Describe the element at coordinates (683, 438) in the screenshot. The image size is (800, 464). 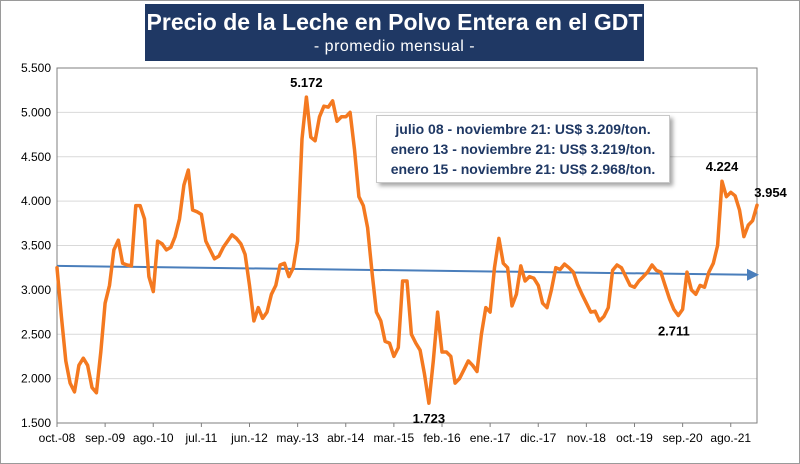
I see `x-tick-label: sep.-20` at that location.